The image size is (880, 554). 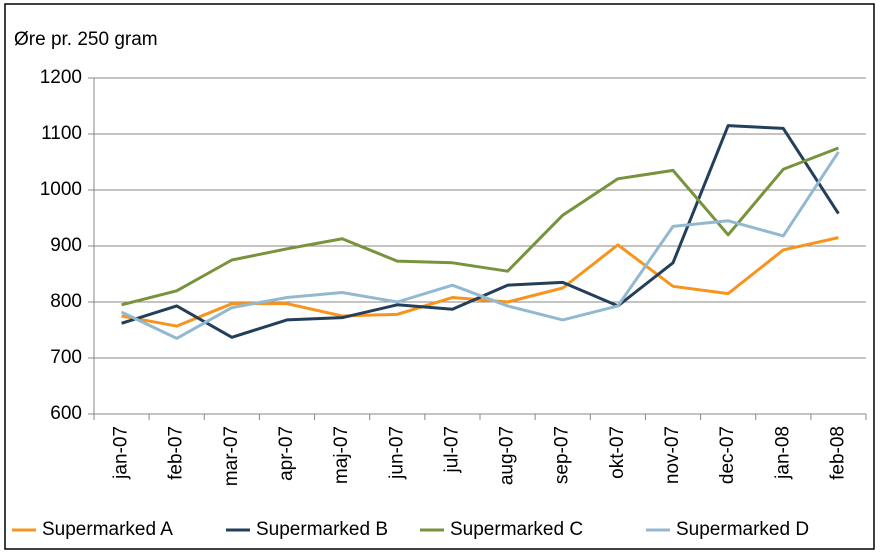 What do you see at coordinates (66, 245) in the screenshot?
I see `y-tick-label: 900` at bounding box center [66, 245].